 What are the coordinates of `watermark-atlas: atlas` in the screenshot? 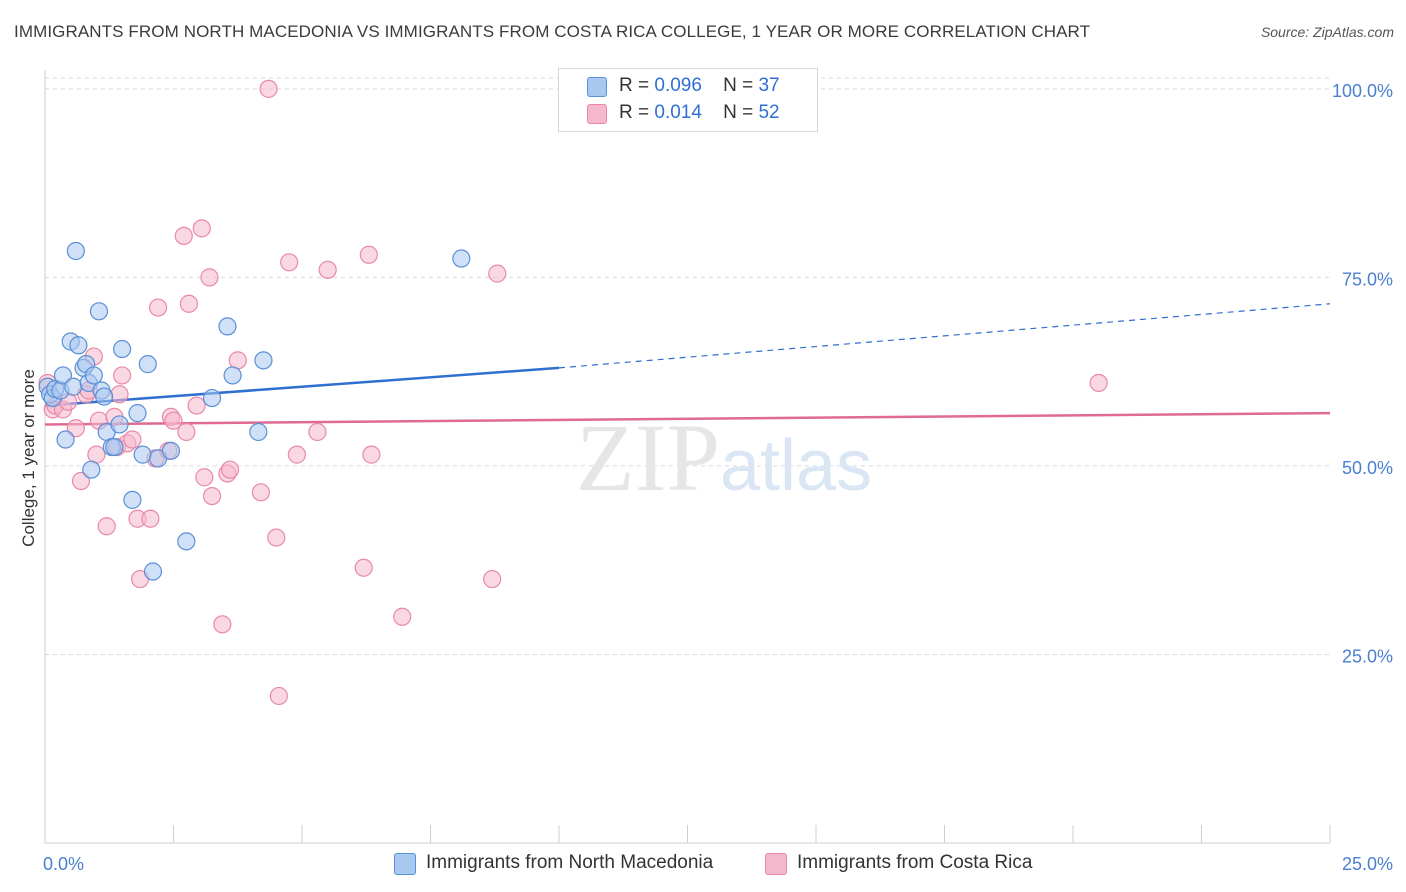 It's located at (796, 466).